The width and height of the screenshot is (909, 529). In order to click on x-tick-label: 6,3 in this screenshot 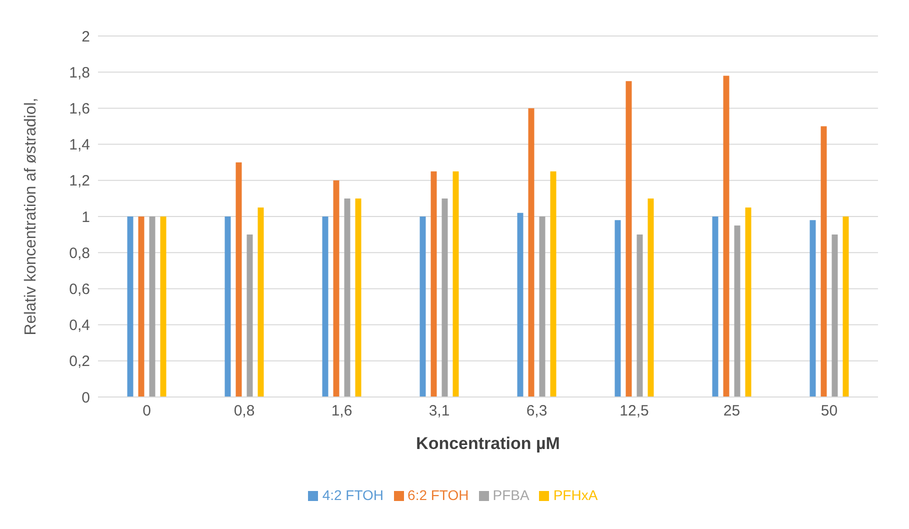, I will do `click(537, 411)`.